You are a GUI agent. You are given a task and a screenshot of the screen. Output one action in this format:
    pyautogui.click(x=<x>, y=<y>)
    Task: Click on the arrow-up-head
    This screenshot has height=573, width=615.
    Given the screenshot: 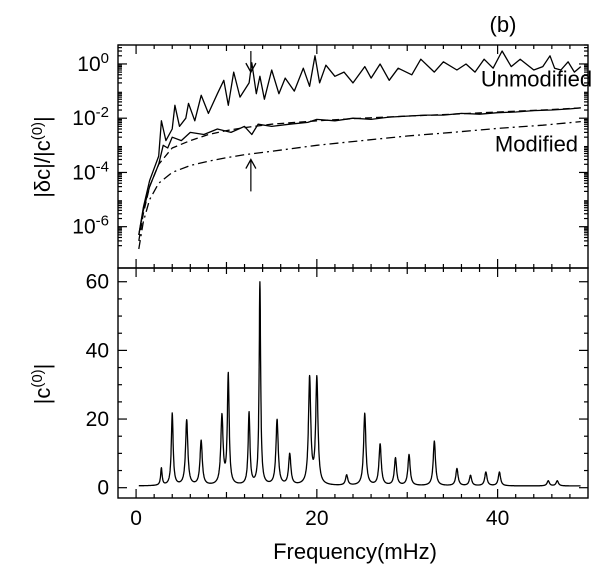 What is the action you would take?
    pyautogui.click(x=251, y=163)
    